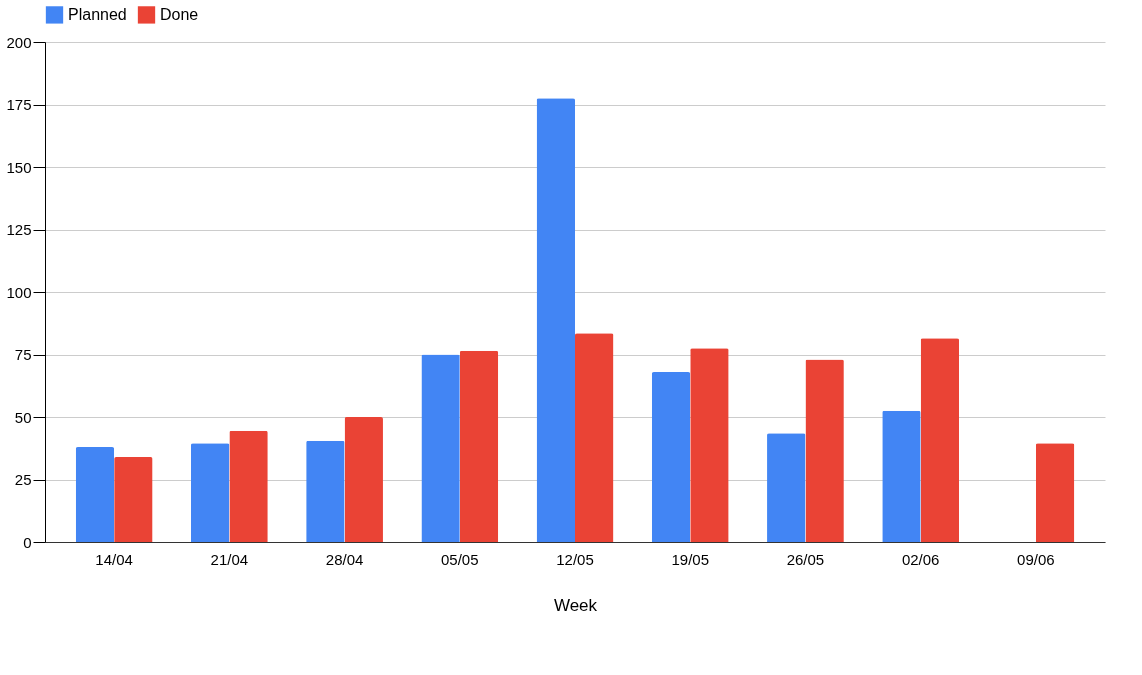 This screenshot has height=675, width=1142. What do you see at coordinates (23, 479) in the screenshot?
I see `y-tick-label: 25` at bounding box center [23, 479].